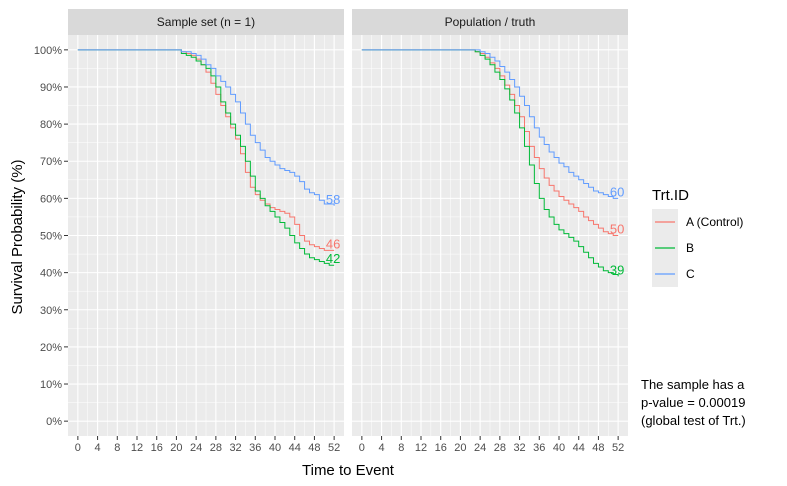 The height and width of the screenshot is (486, 787). I want to click on y-axis-title: Survival Probability (%), so click(17, 236).